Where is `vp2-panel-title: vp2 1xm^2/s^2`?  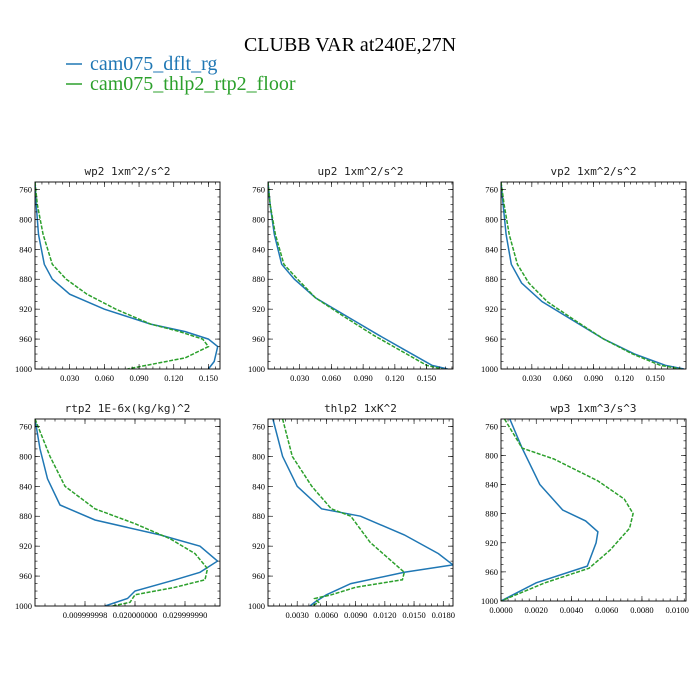
vp2-panel-title: vp2 1xm^2/s^2 is located at coordinates (593, 171).